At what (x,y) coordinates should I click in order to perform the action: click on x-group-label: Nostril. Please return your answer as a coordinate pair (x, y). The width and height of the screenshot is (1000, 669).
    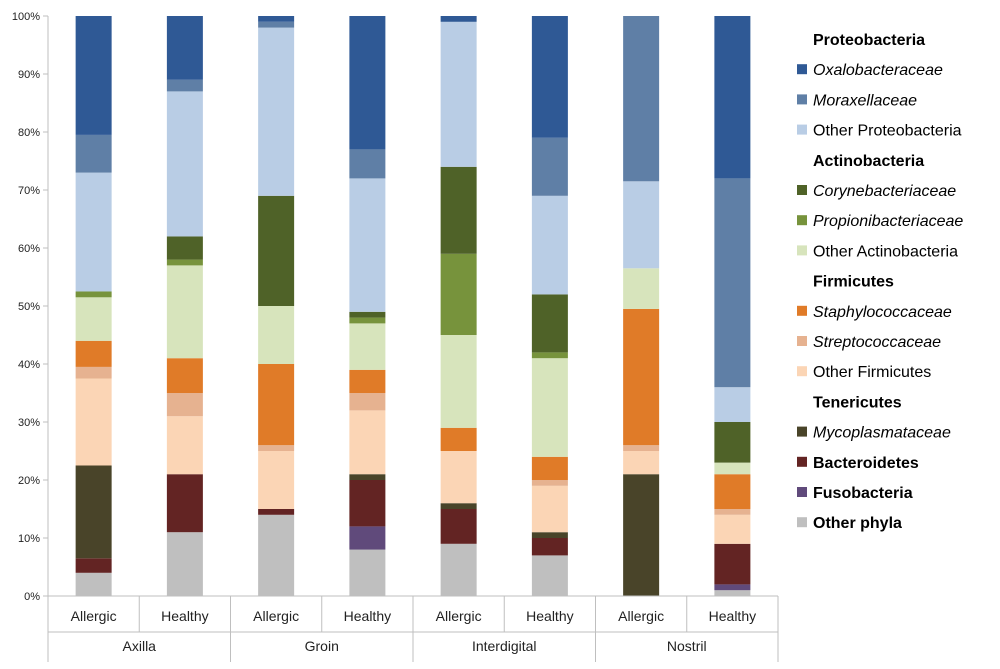
    Looking at the image, I should click on (687, 646).